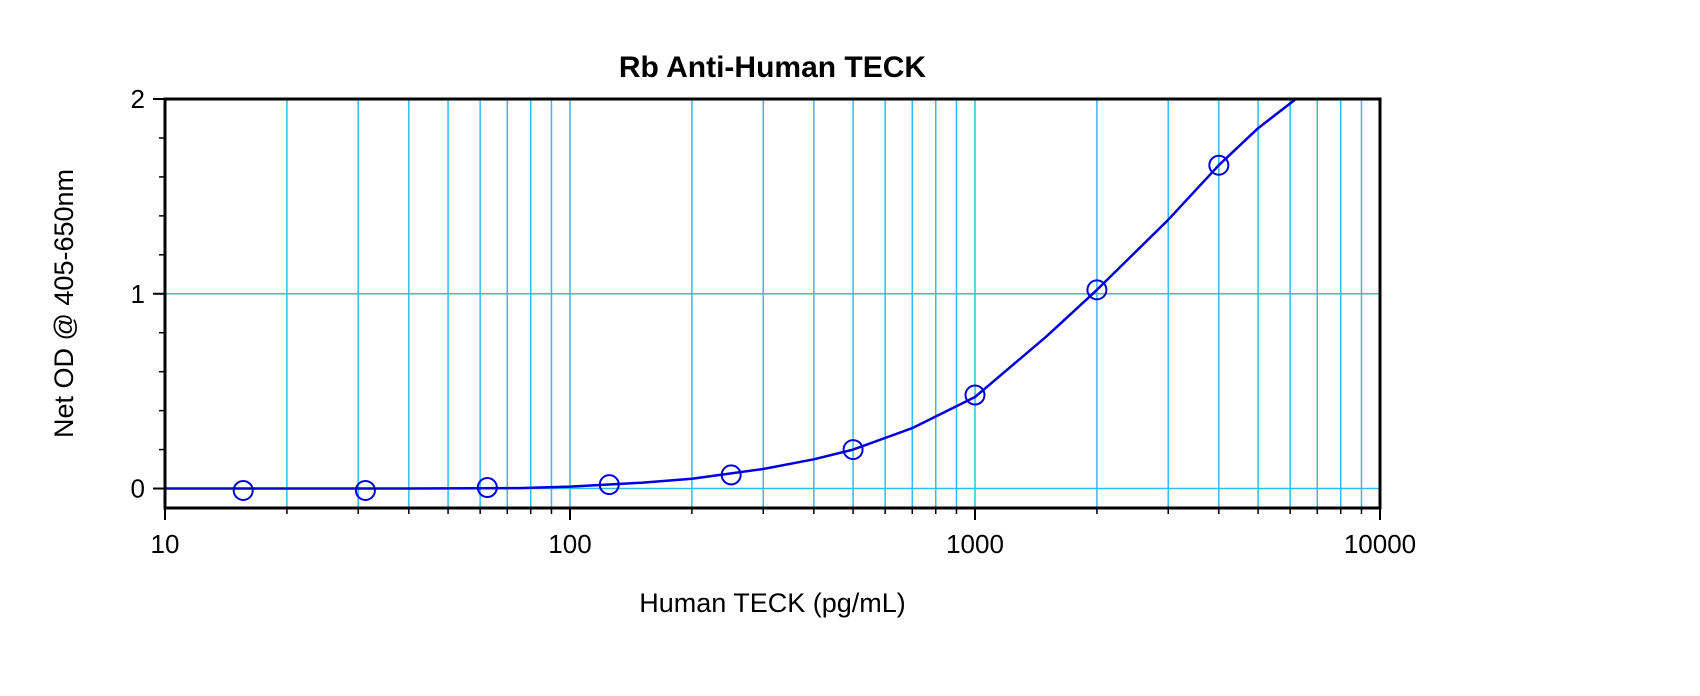 The image size is (1700, 696). What do you see at coordinates (138, 489) in the screenshot?
I see `y-tick-label: 0` at bounding box center [138, 489].